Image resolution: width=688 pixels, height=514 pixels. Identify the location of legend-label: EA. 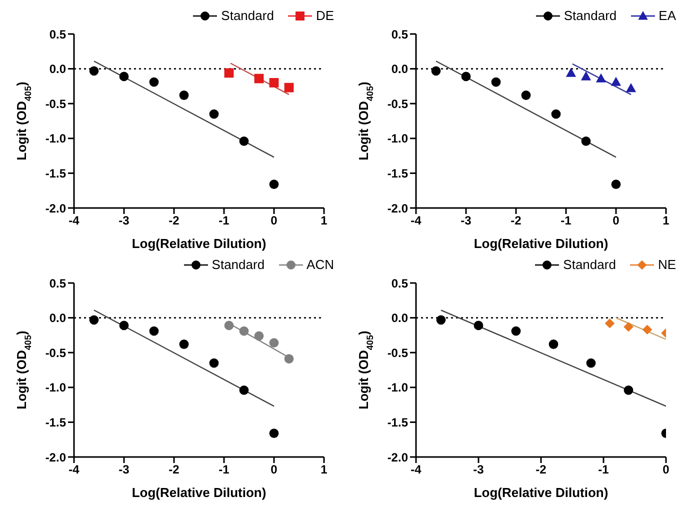
(667, 15).